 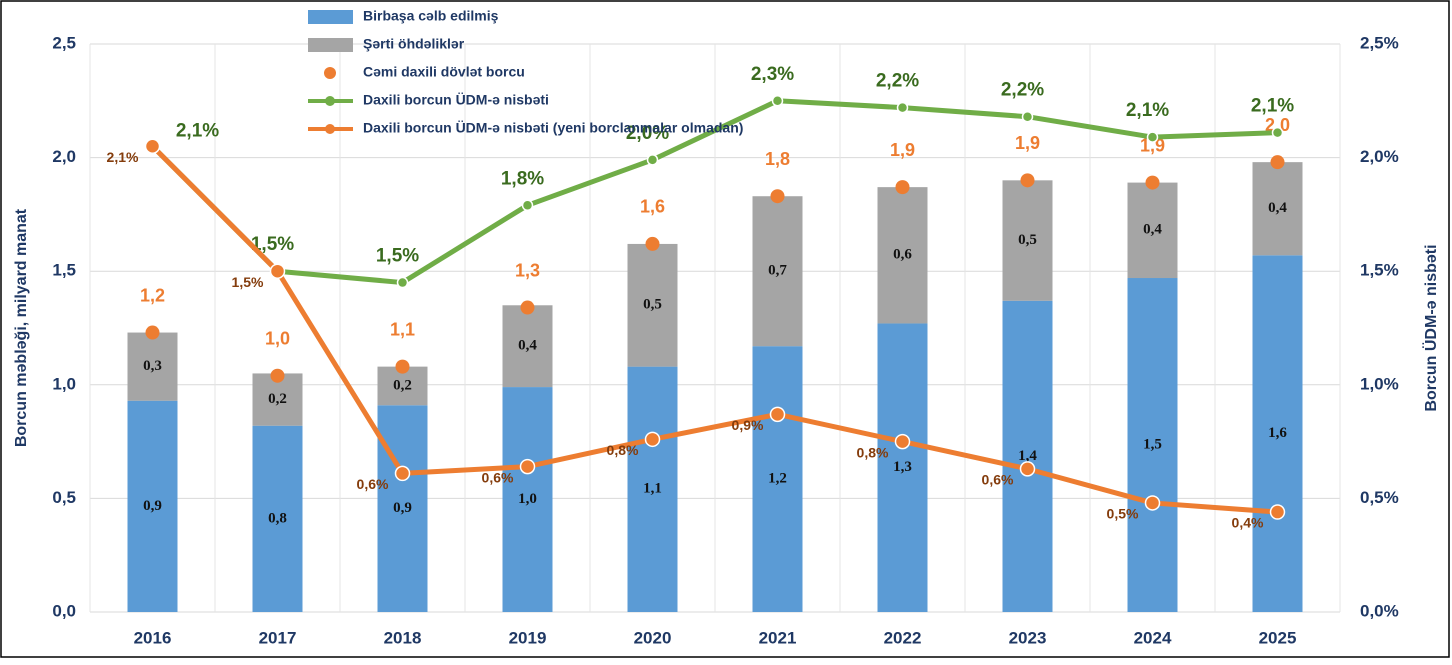 What do you see at coordinates (528, 637) in the screenshot?
I see `x-tick-label: 2019` at bounding box center [528, 637].